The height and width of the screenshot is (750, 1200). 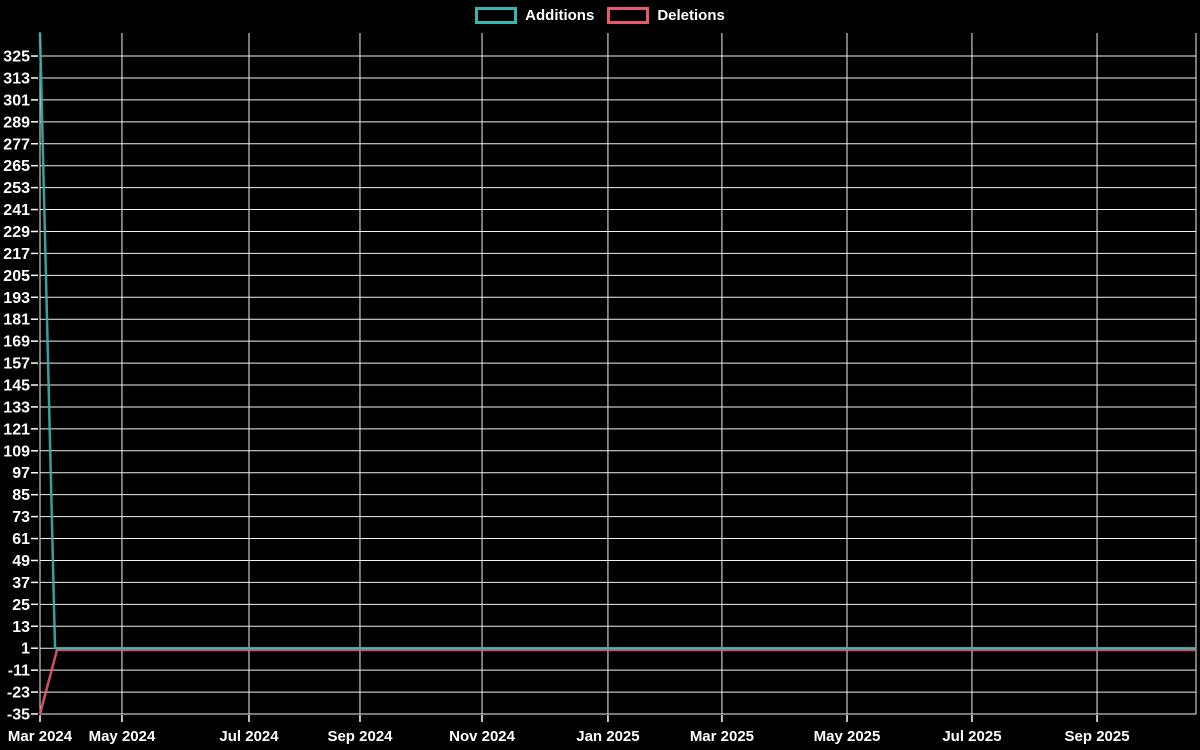 What do you see at coordinates (16, 364) in the screenshot?
I see `y-axis-tick-label: 157` at bounding box center [16, 364].